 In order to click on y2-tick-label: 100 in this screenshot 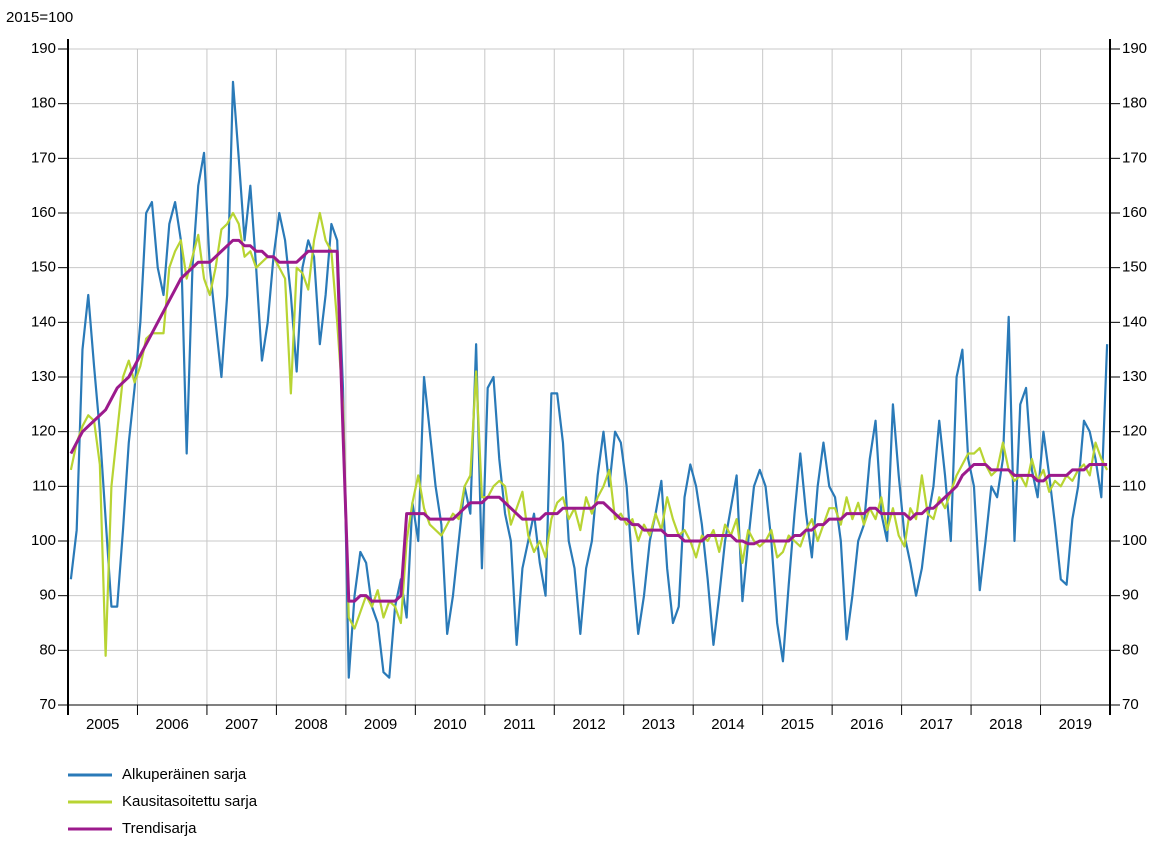, I will do `click(1134, 540)`.